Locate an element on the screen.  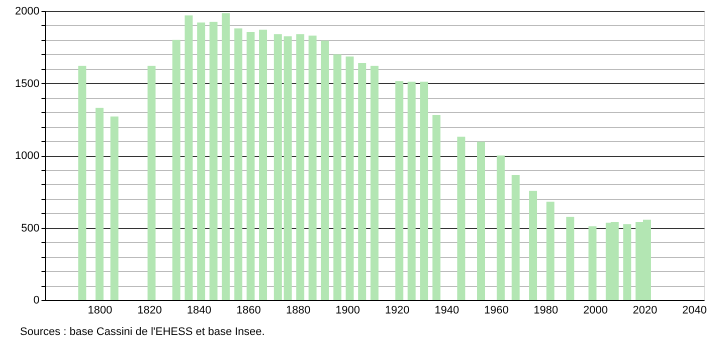
x-tick-label: 2040 is located at coordinates (694, 310).